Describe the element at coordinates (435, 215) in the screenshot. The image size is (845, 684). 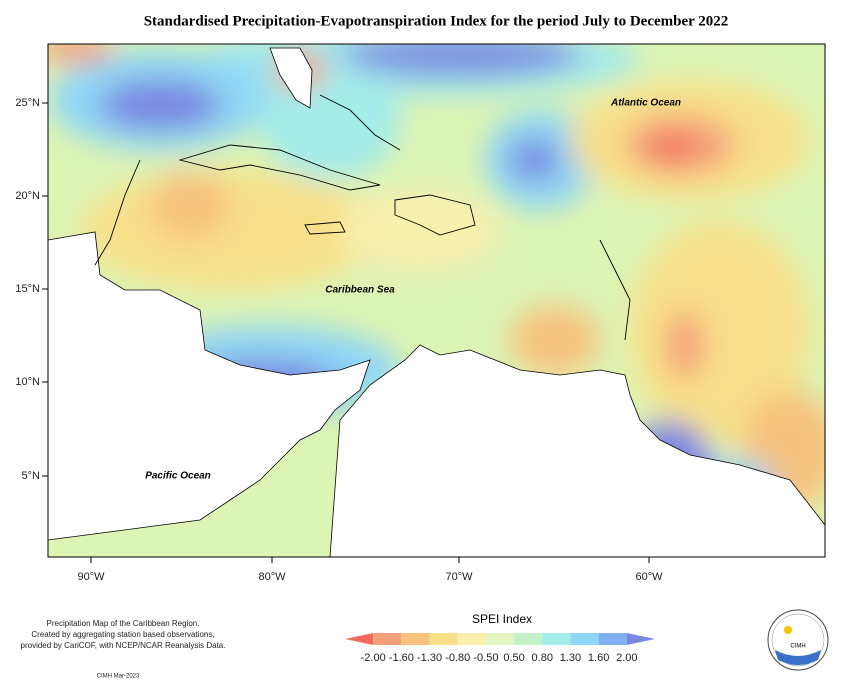
I see `hispaniola` at that location.